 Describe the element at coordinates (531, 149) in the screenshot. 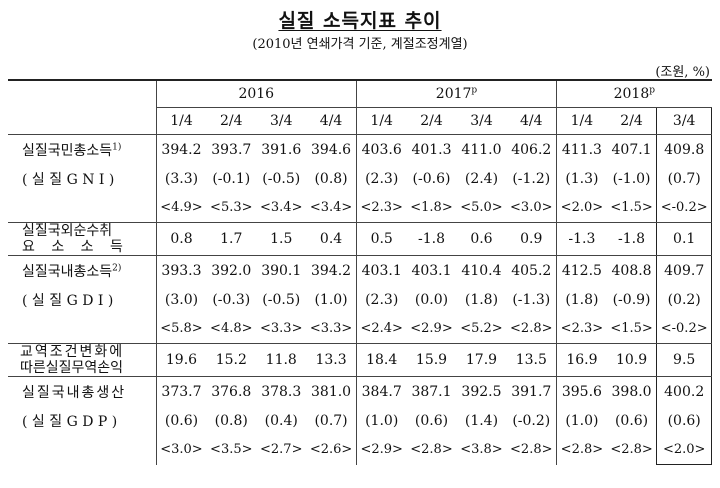

I see `table-cell: 406.2` at that location.